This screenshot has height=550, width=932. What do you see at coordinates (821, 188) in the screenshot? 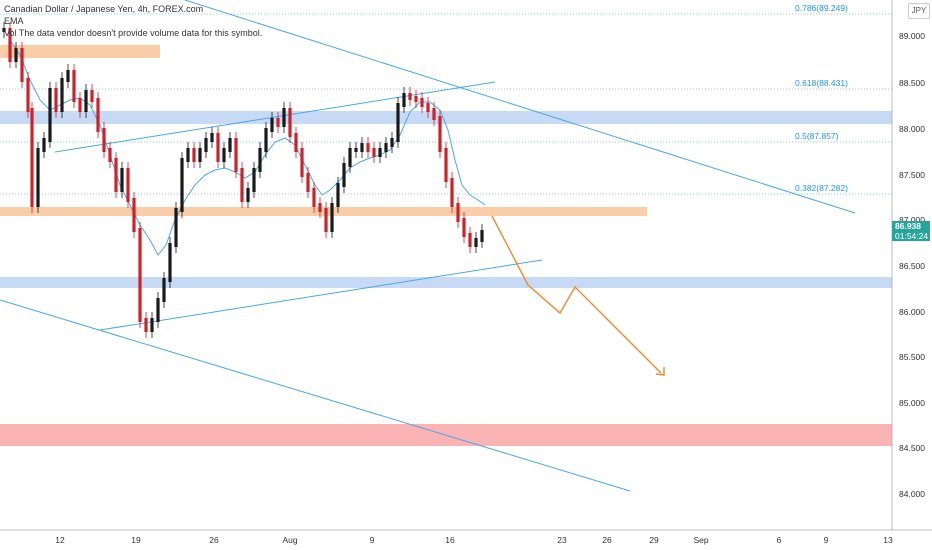
I see `fib-label-0382: 0.382(87.282)` at bounding box center [821, 188].